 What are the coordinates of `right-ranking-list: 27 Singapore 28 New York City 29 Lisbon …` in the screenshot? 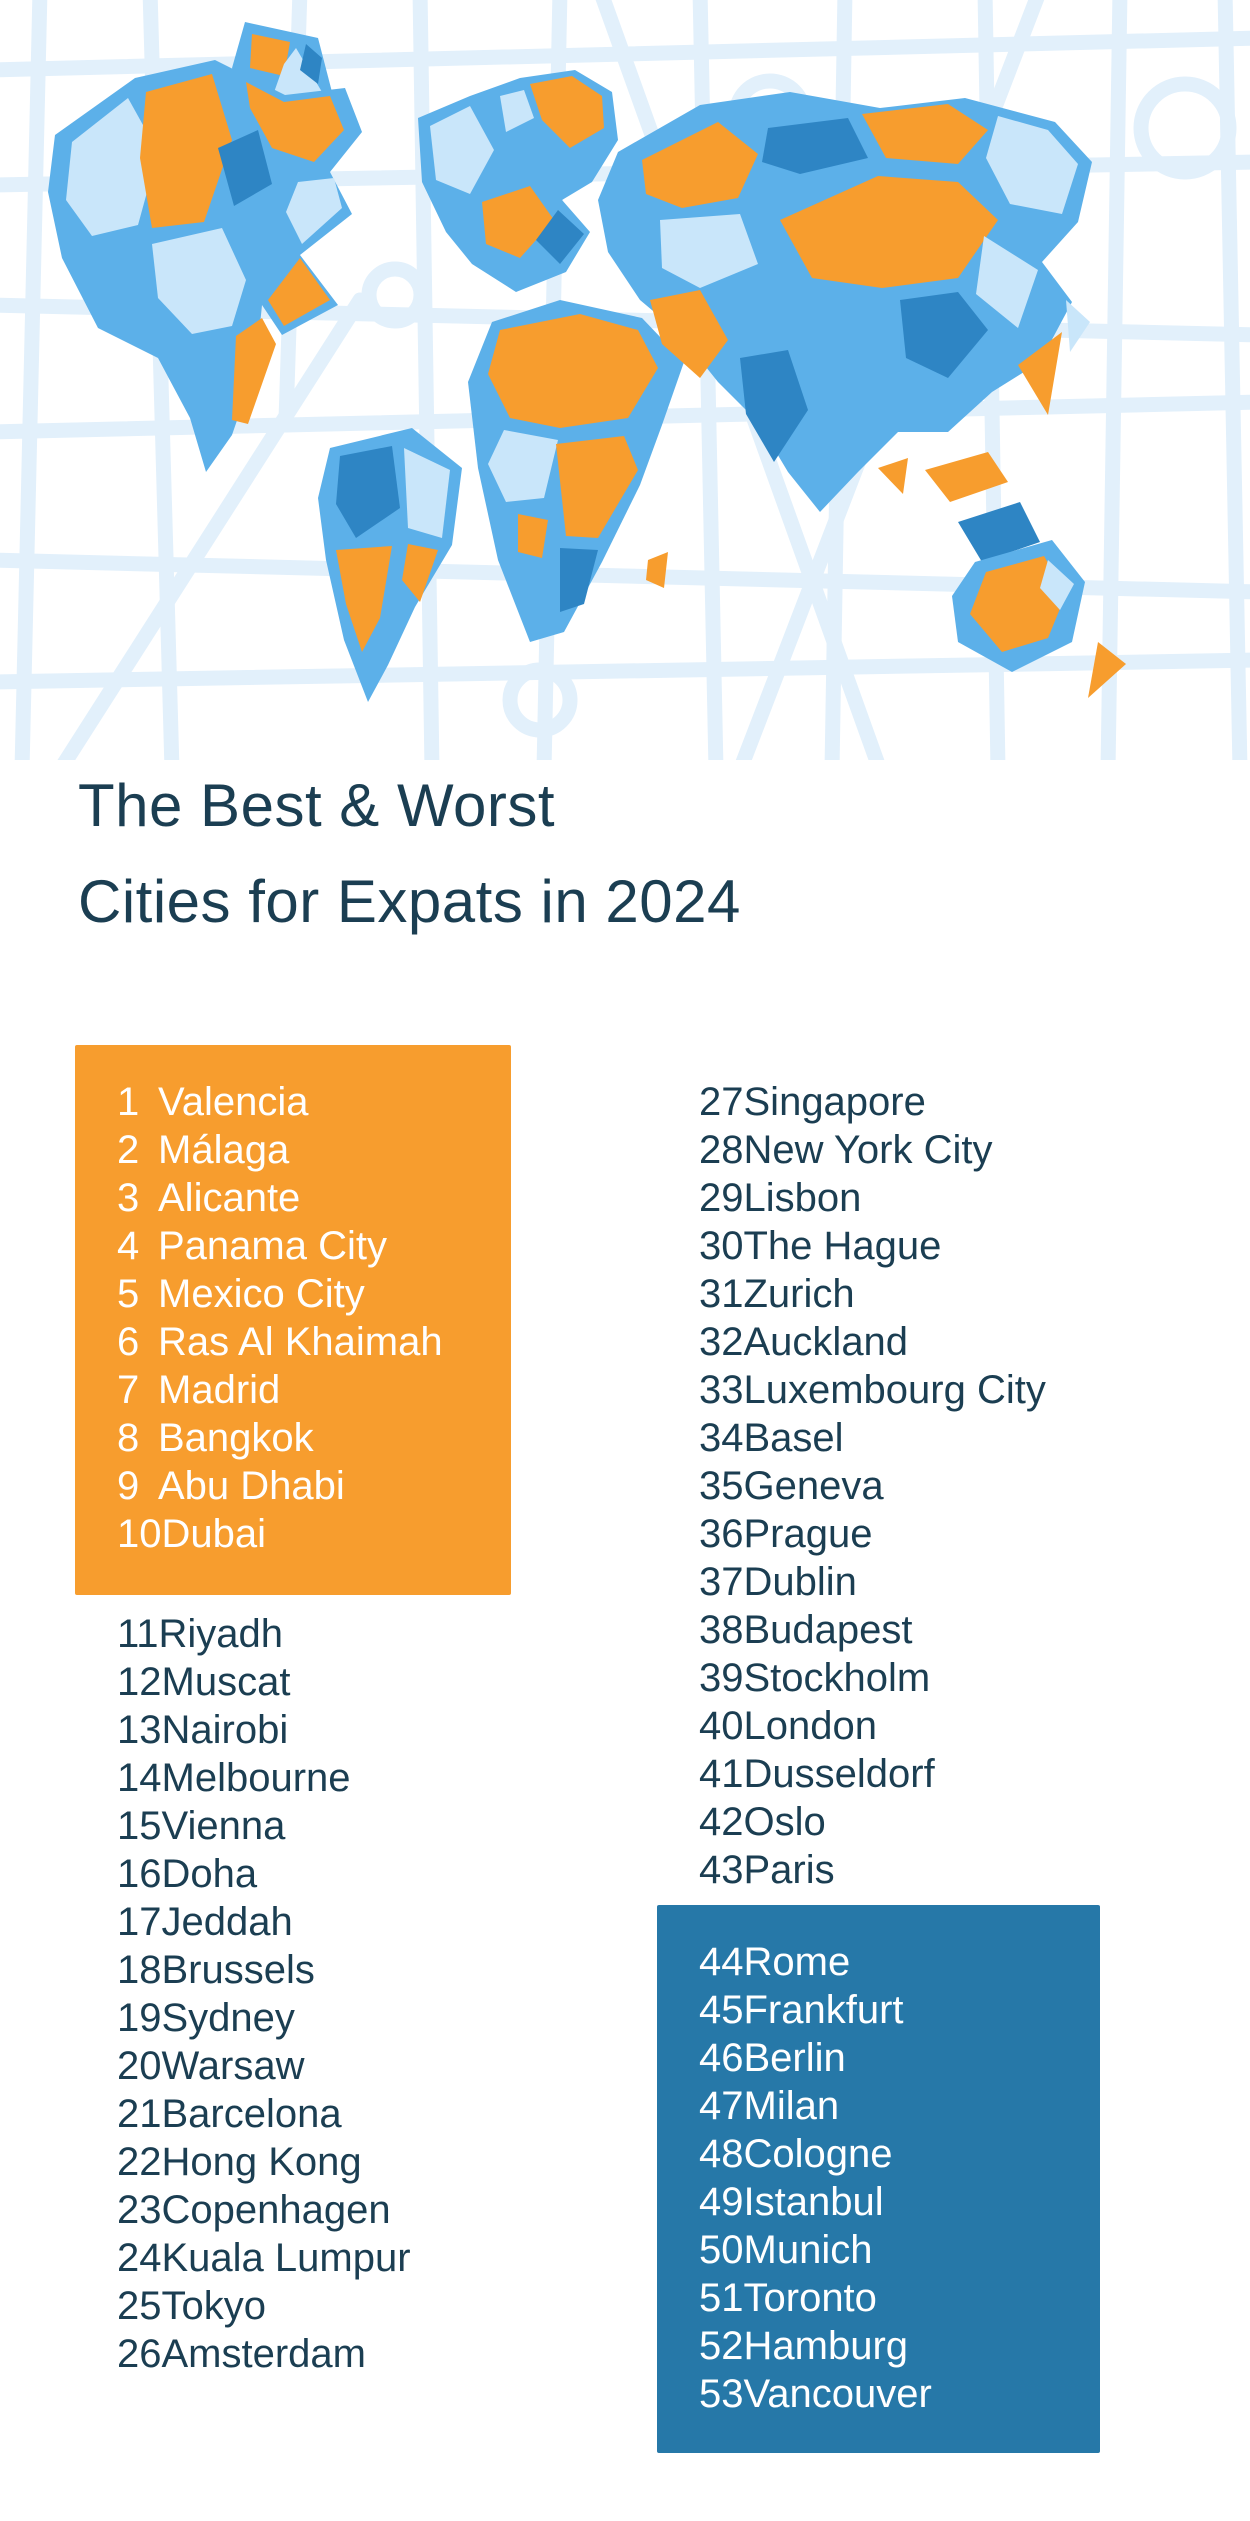 It's located at (878, 1486).